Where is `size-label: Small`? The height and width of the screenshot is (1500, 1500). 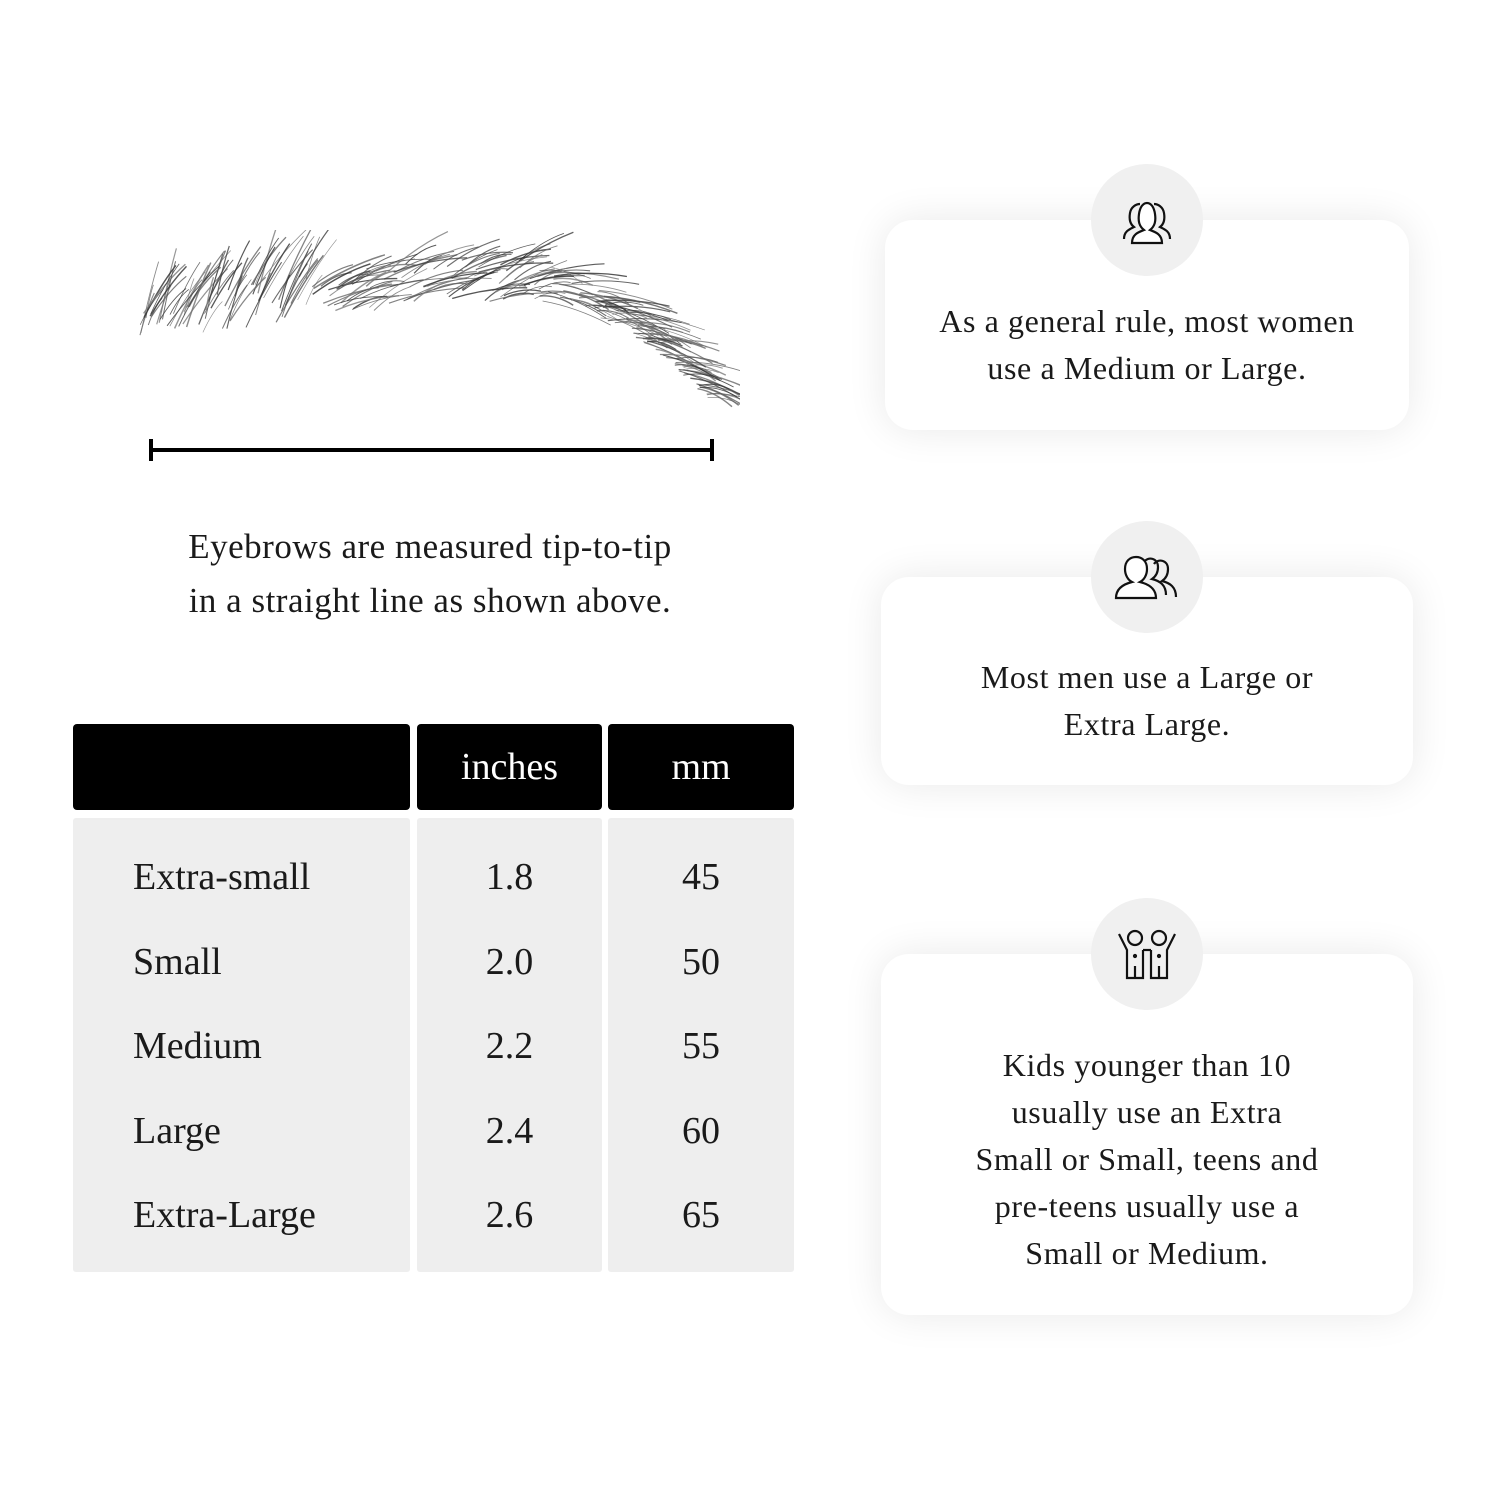 size-label: Small is located at coordinates (177, 961).